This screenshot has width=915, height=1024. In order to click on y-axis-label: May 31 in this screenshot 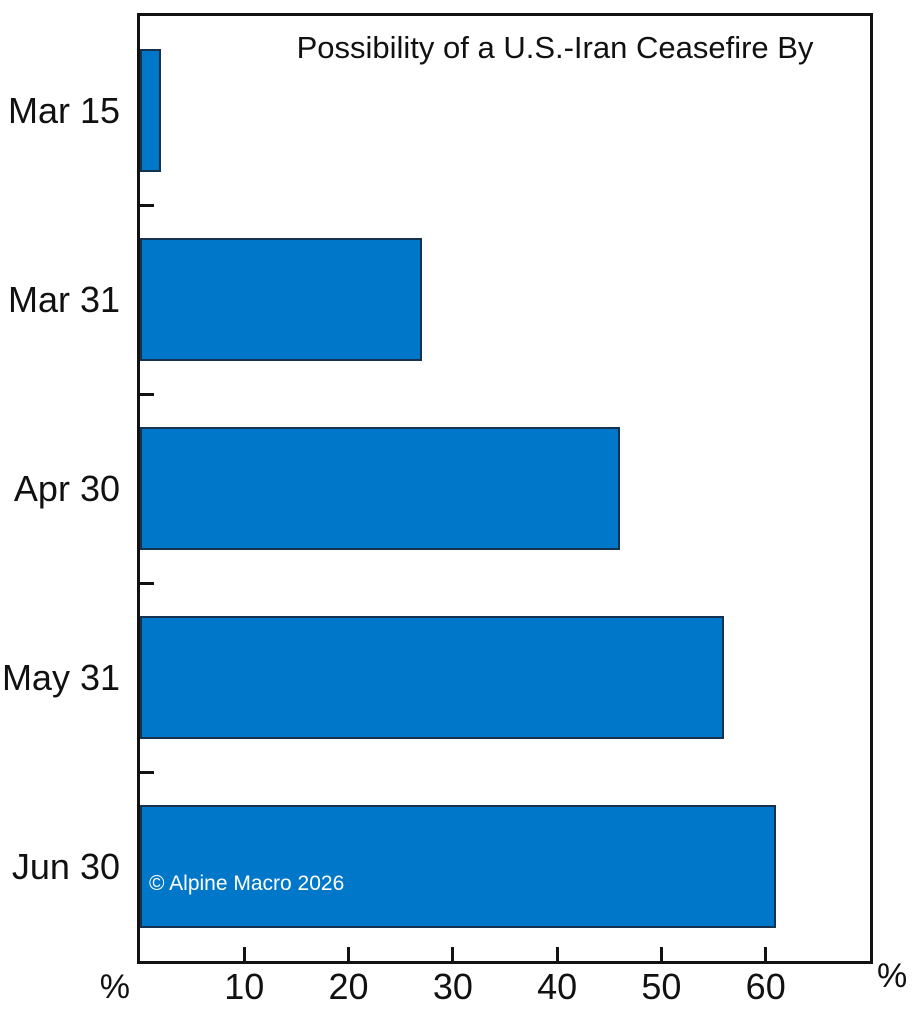, I will do `click(60, 677)`.